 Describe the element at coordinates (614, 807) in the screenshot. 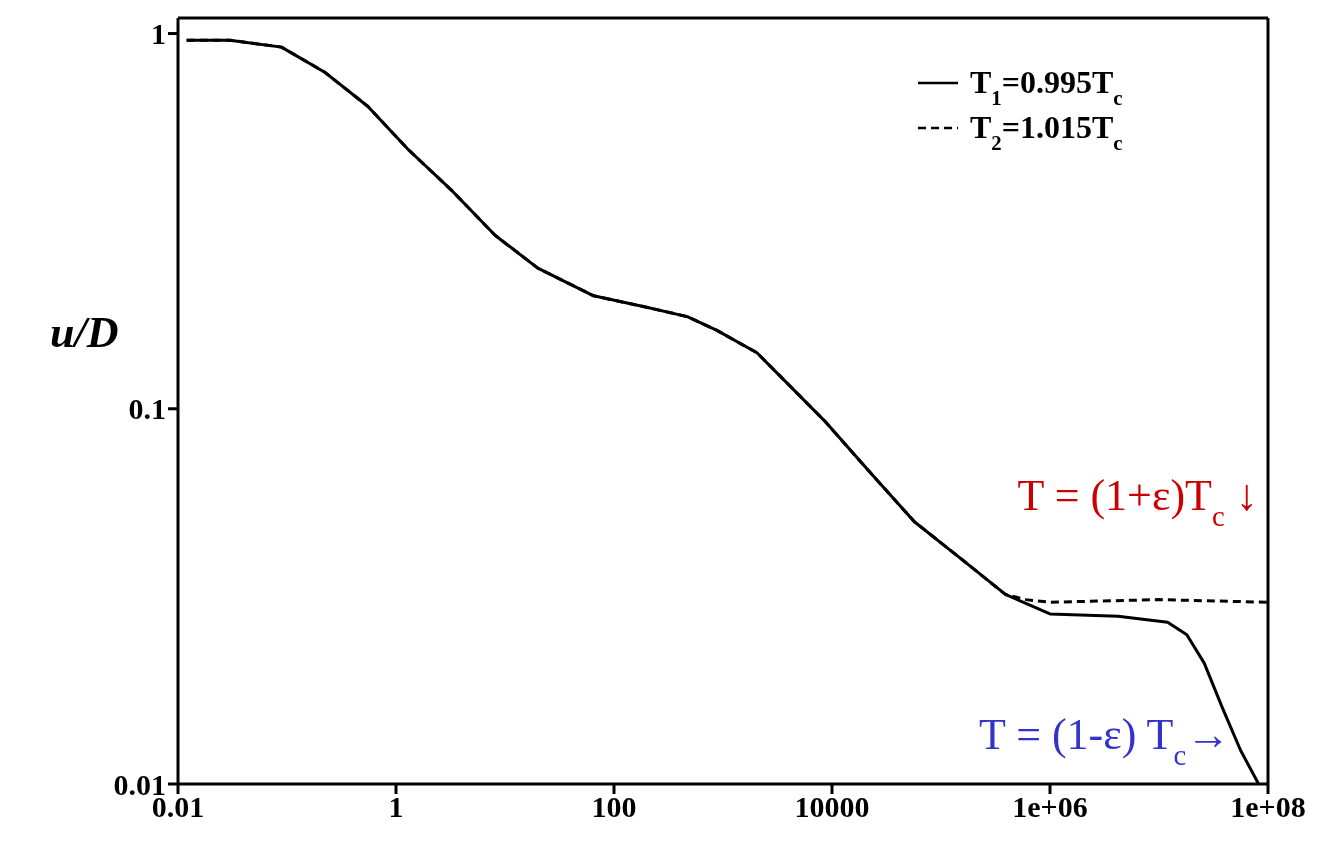

I see `x-tick-label: 100` at that location.